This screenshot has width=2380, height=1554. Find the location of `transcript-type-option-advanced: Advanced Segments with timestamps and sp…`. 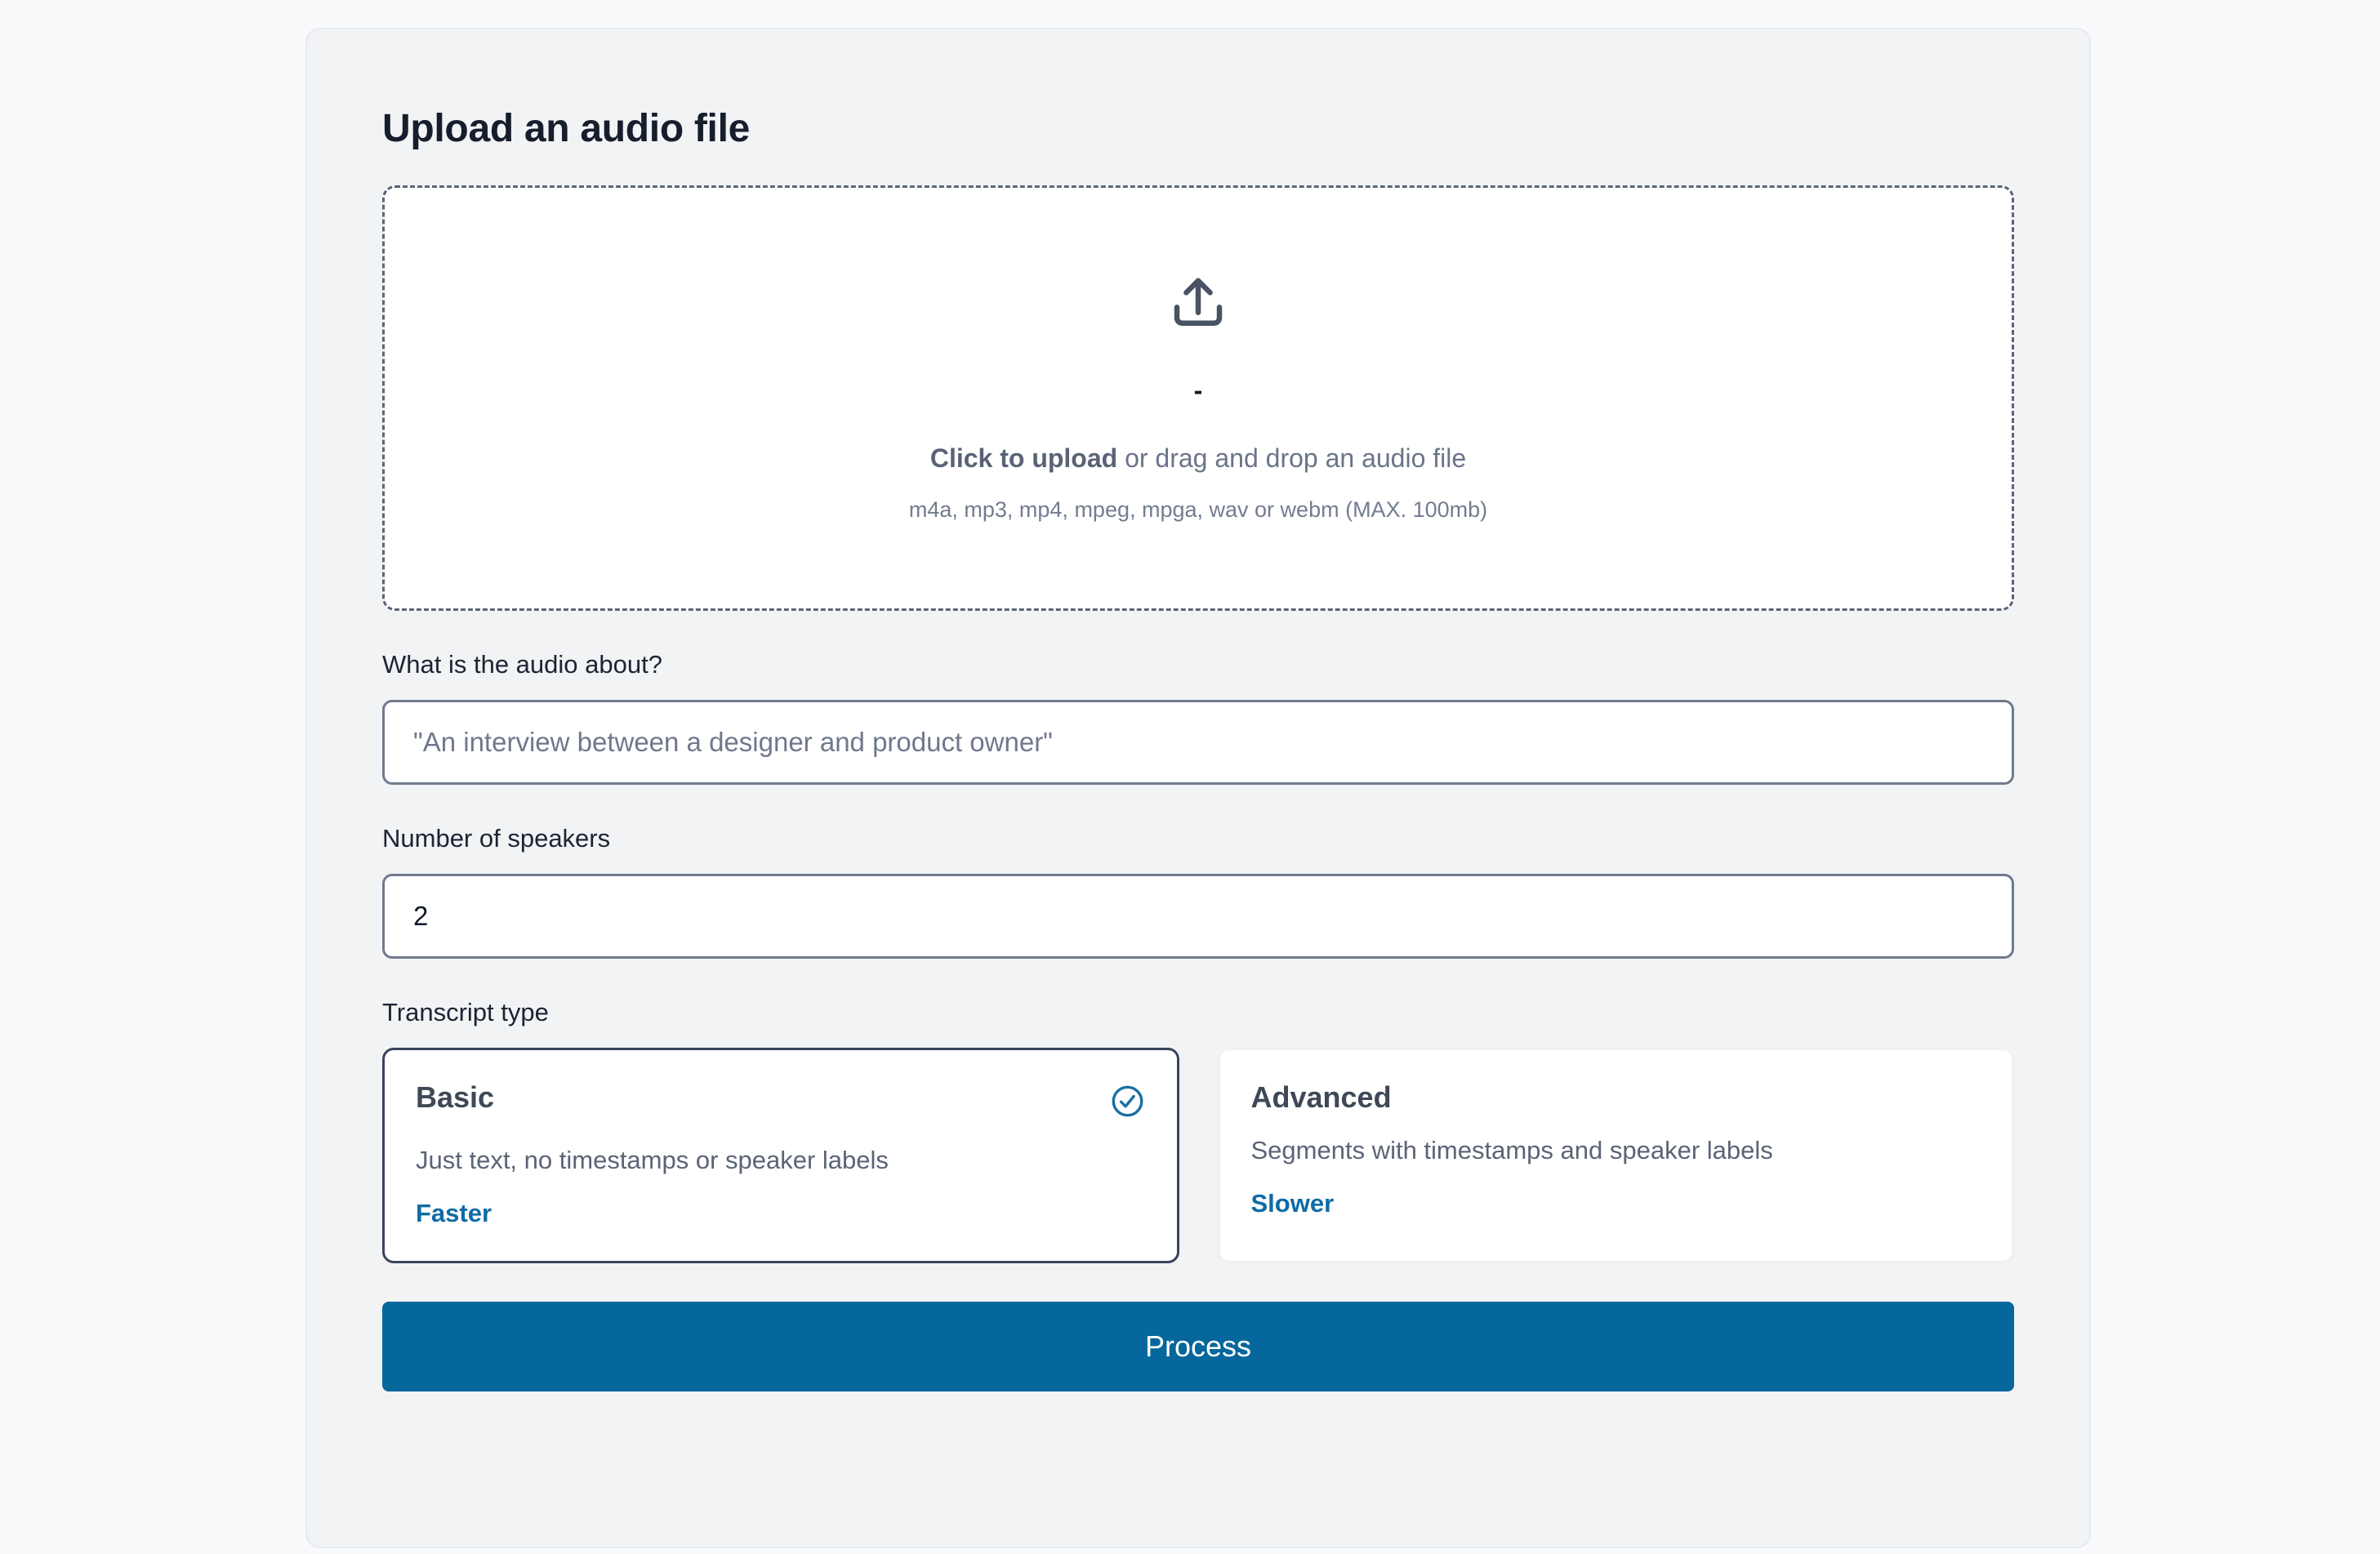

transcript-type-option-advanced: Advanced Segments with timestamps and sp… is located at coordinates (1616, 1156).